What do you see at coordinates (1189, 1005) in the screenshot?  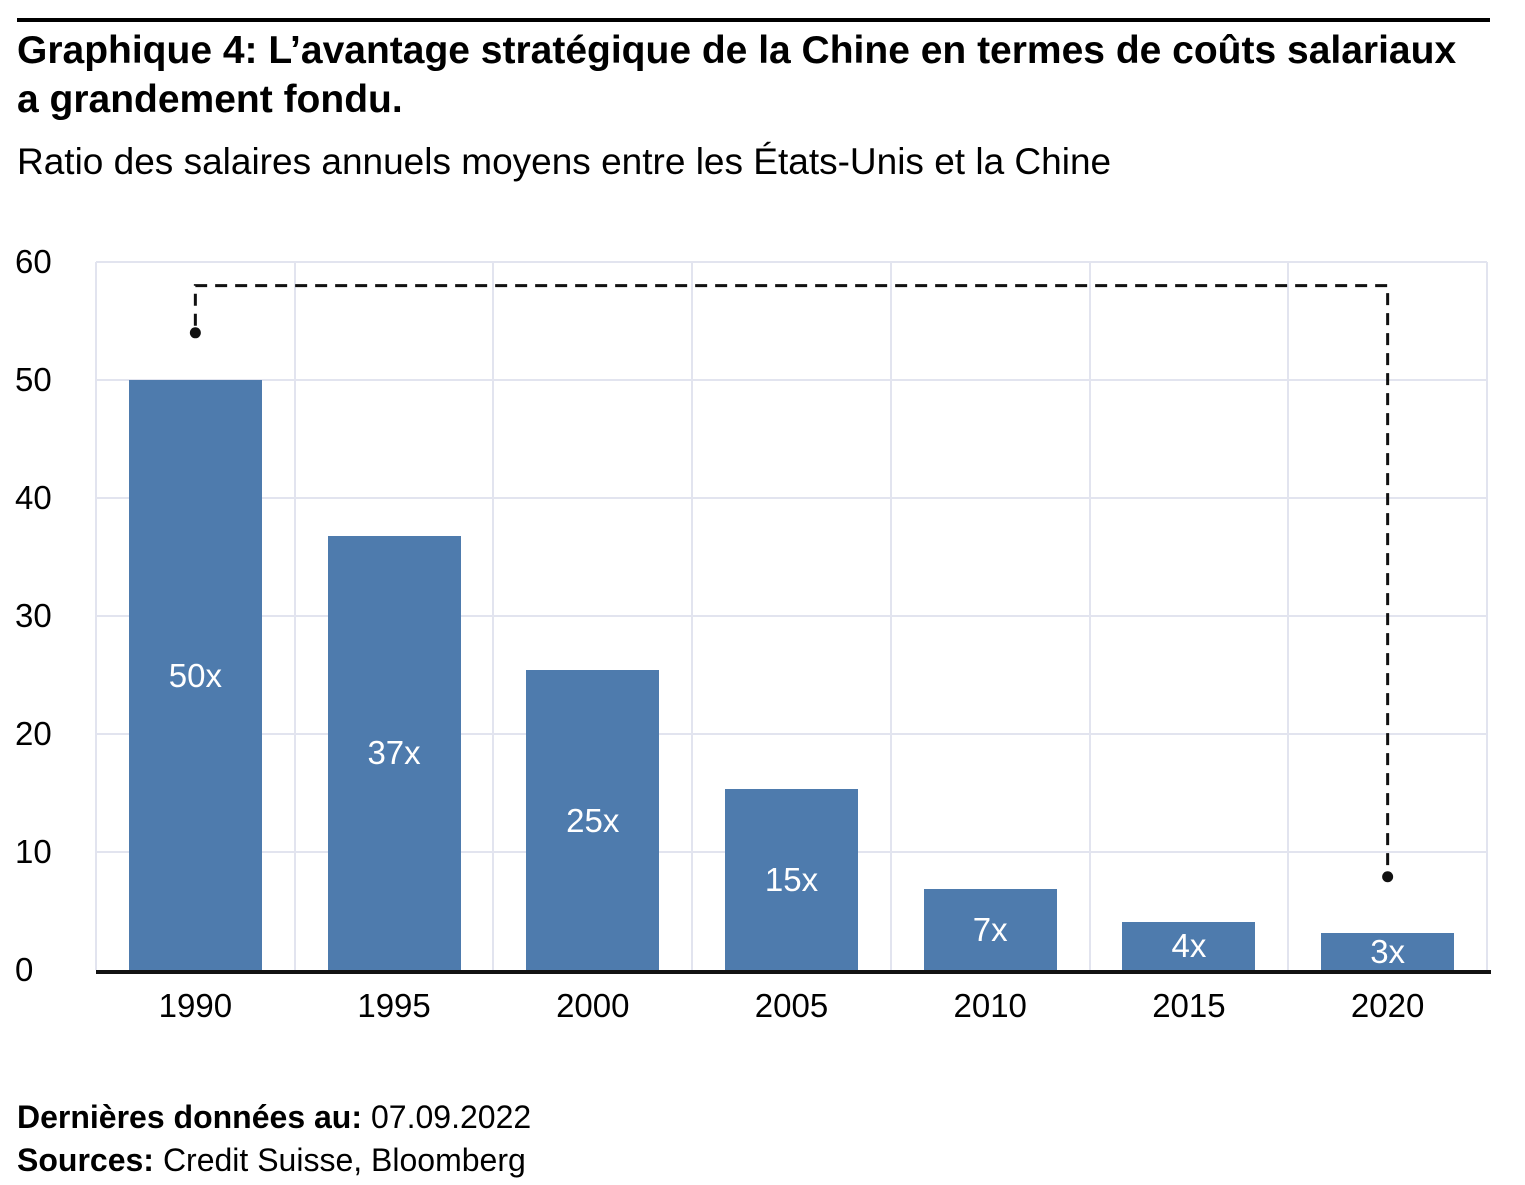 I see `x-tick-label: 2015` at bounding box center [1189, 1005].